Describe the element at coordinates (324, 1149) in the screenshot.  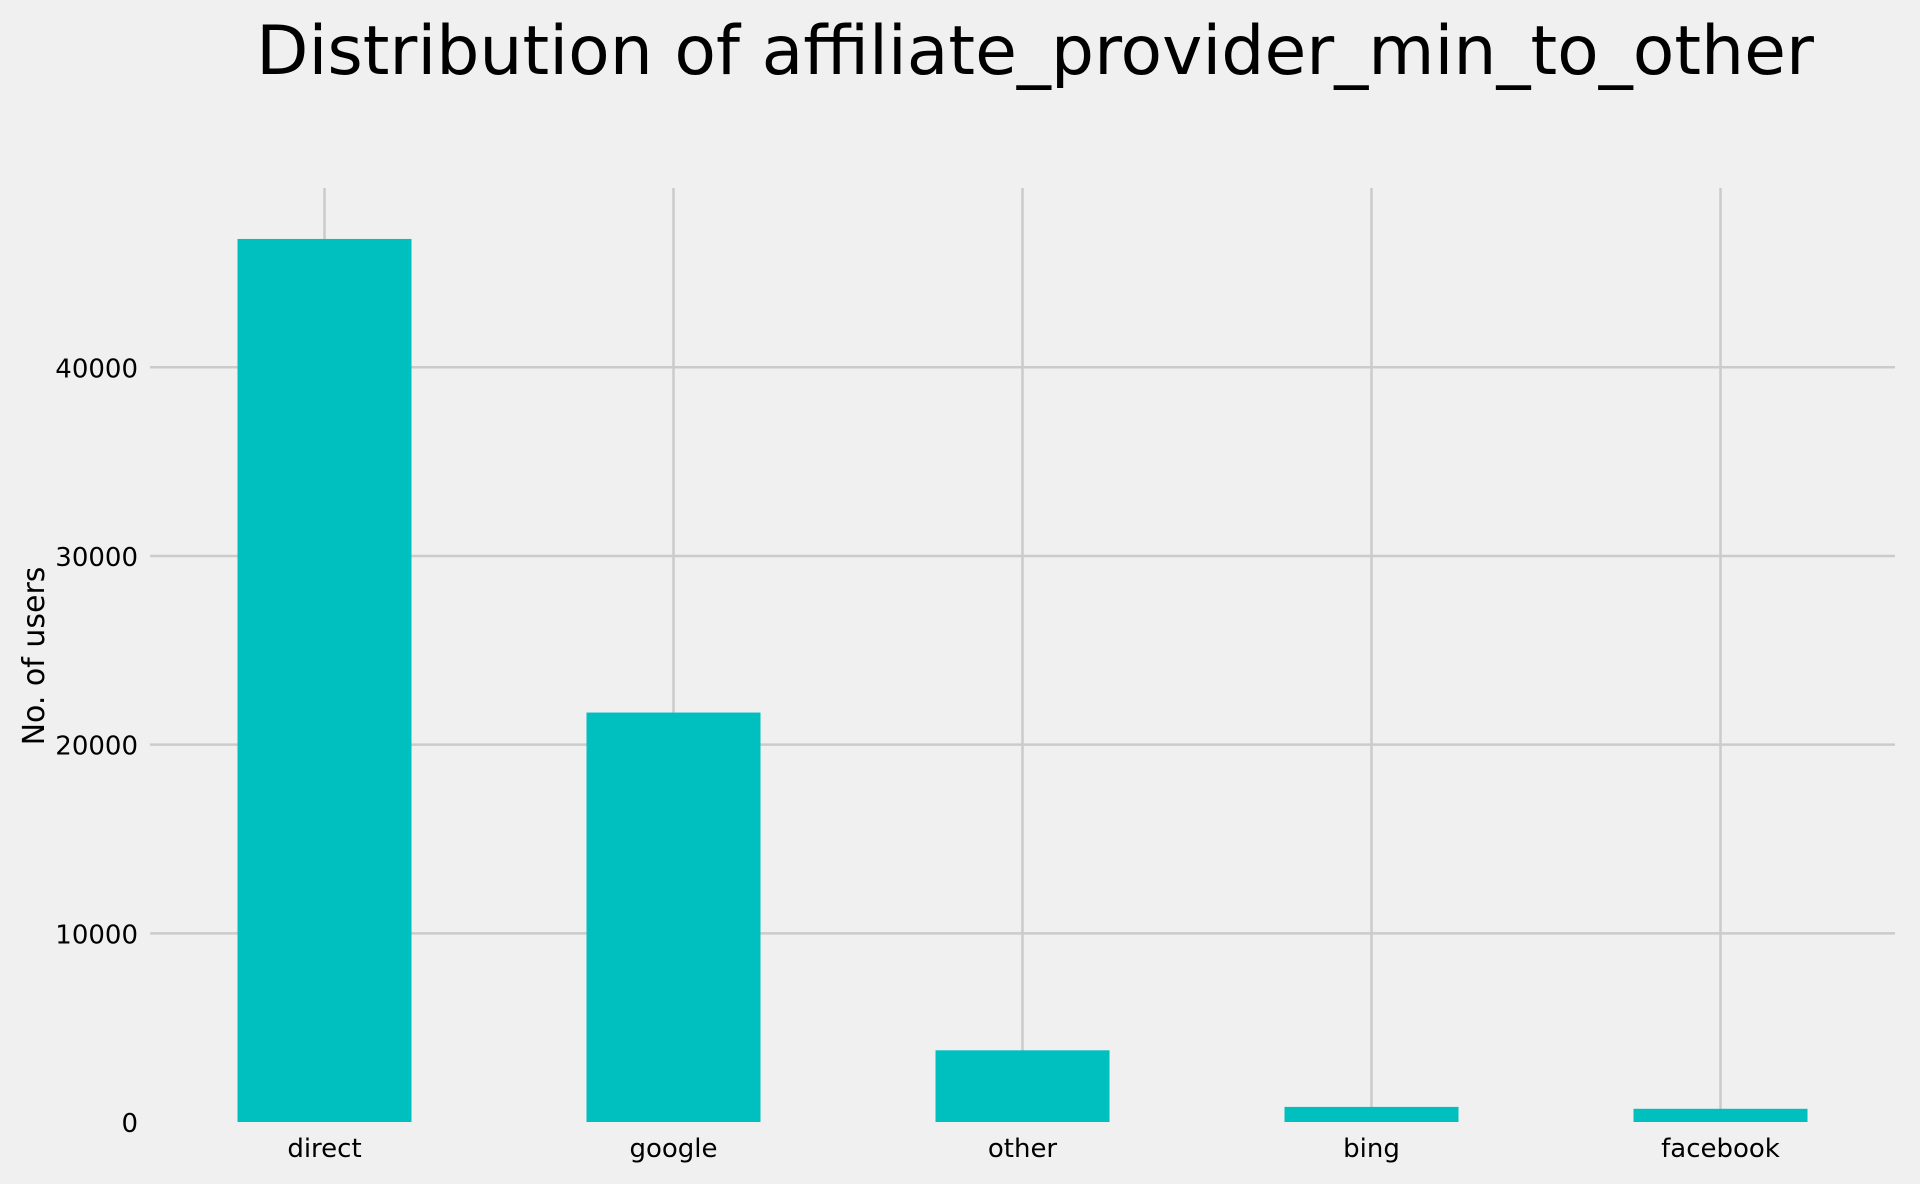
I see `x-tick-label: direct` at that location.